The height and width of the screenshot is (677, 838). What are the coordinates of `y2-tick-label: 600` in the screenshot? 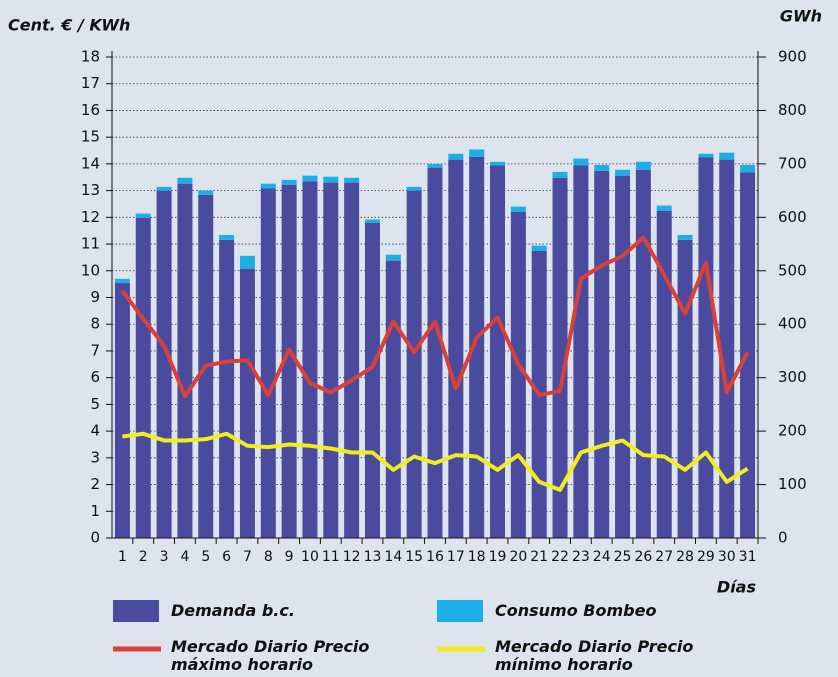 It's located at (792, 217).